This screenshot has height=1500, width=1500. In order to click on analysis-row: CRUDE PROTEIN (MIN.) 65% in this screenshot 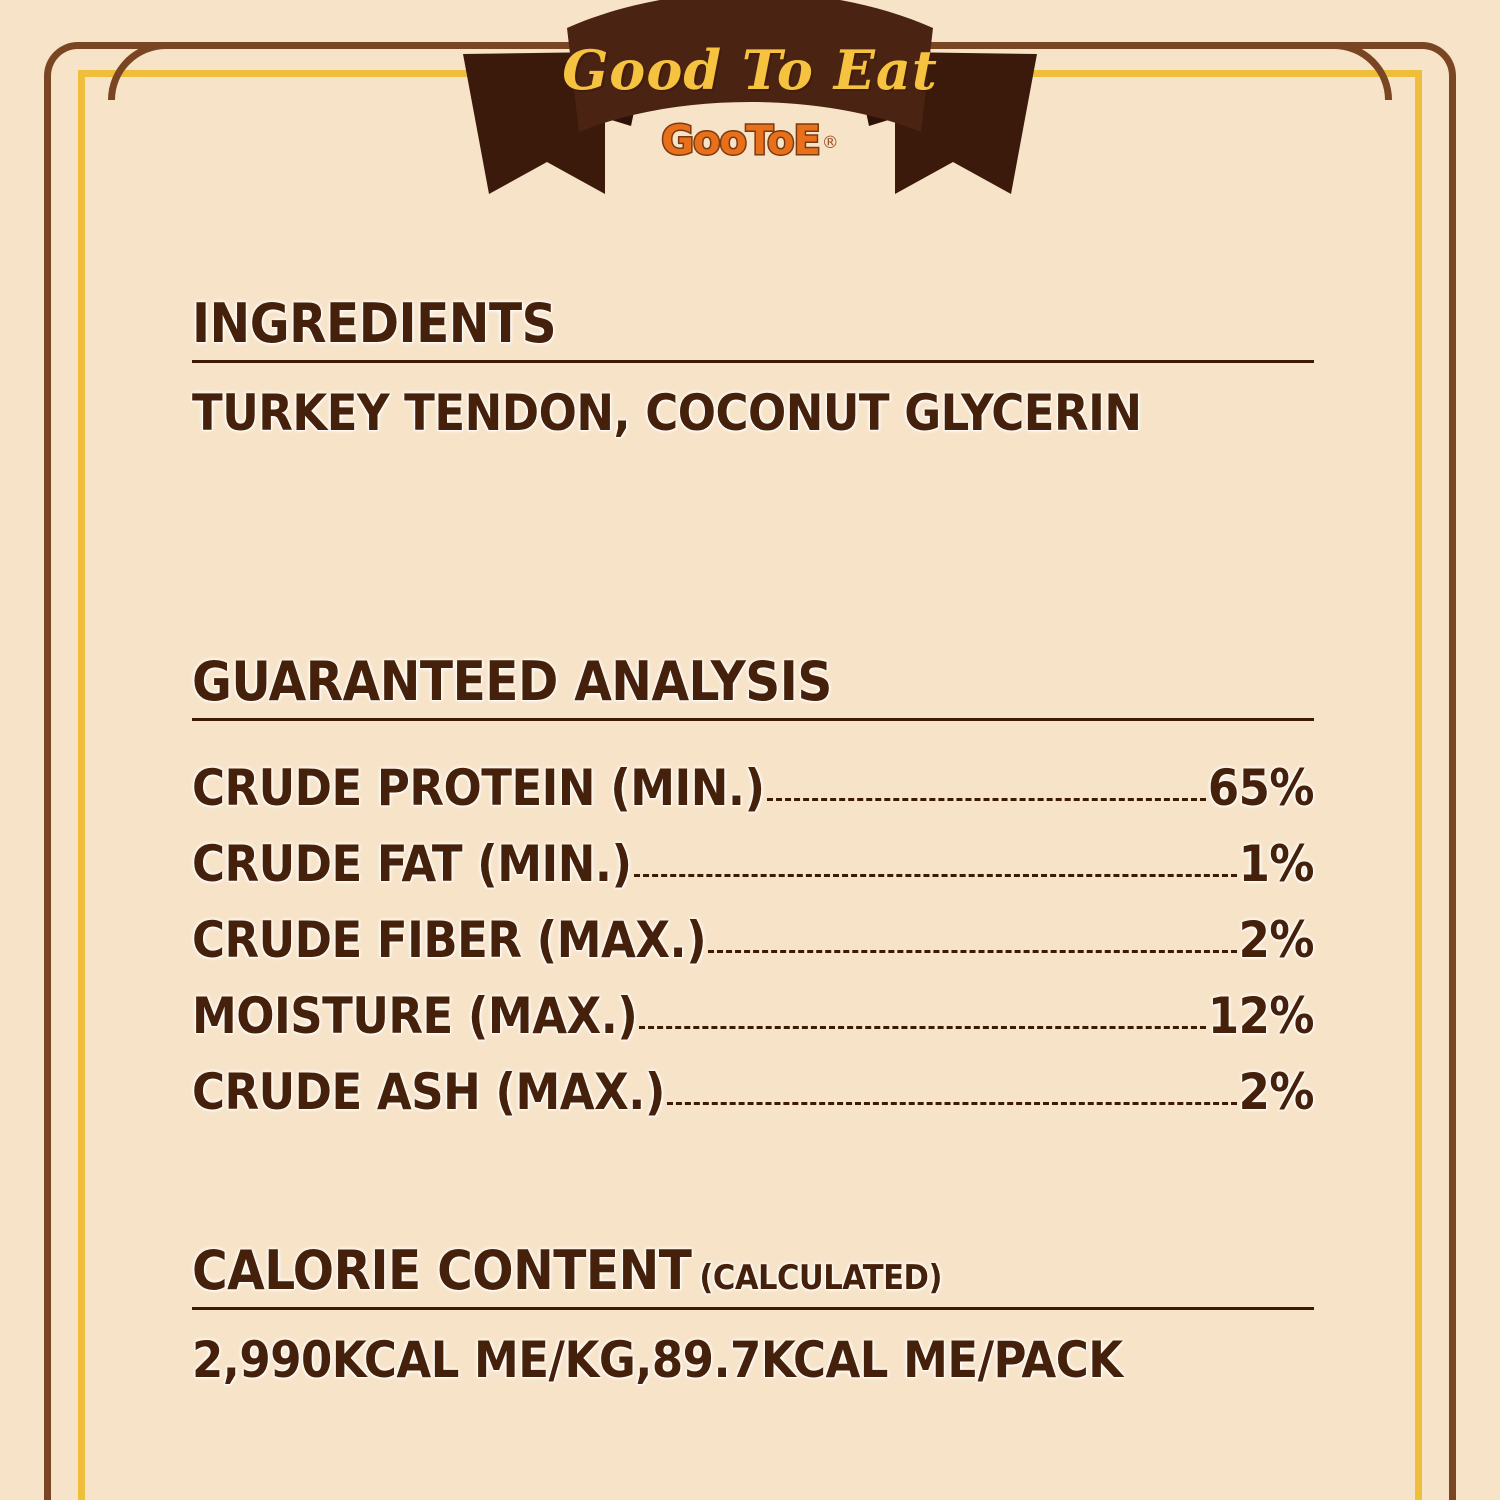, I will do `click(753, 778)`.